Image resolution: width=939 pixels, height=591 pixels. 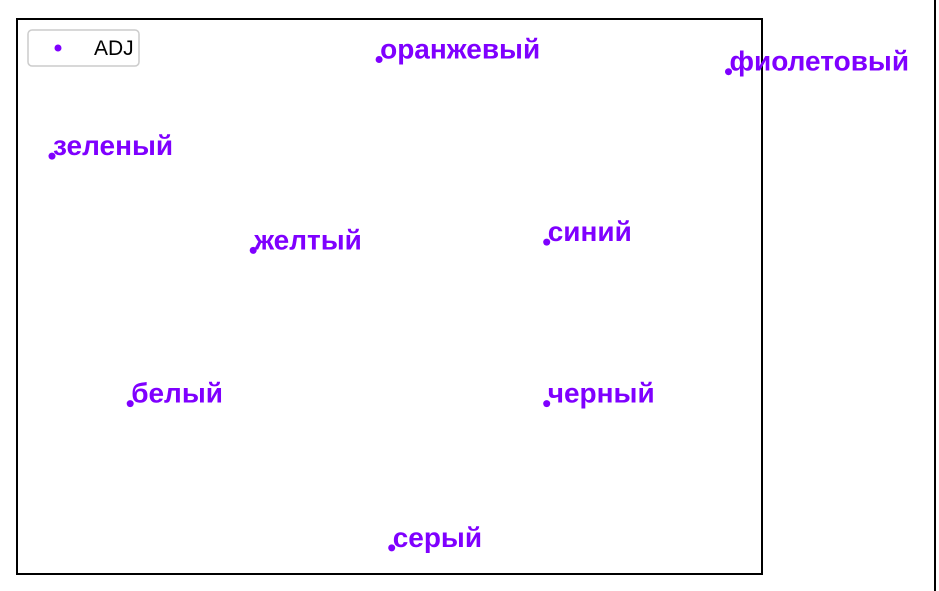 What do you see at coordinates (460, 49) in the screenshot?
I see `data-point-label: оранжевый` at bounding box center [460, 49].